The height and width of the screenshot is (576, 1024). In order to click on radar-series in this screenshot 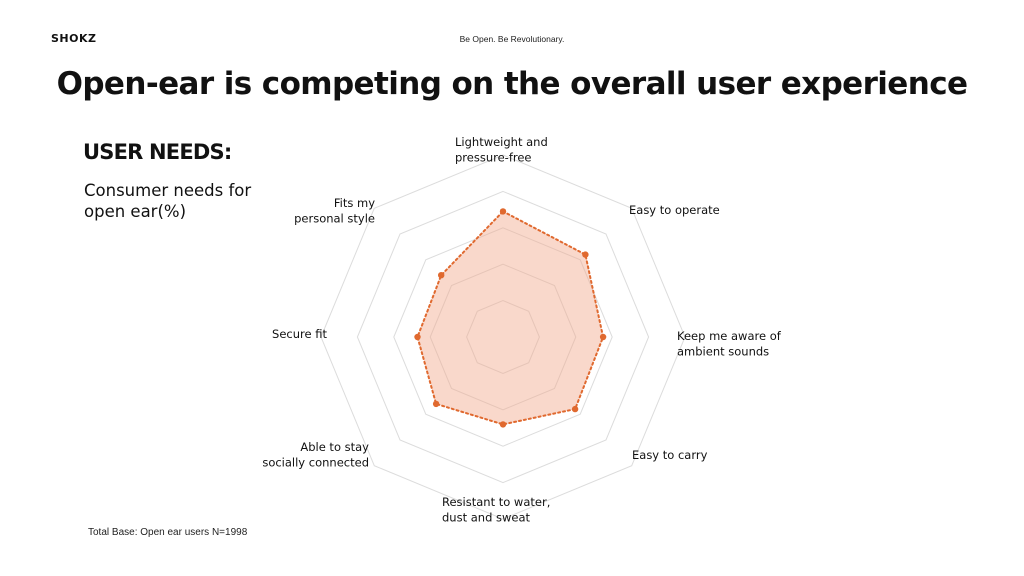, I will do `click(510, 318)`.